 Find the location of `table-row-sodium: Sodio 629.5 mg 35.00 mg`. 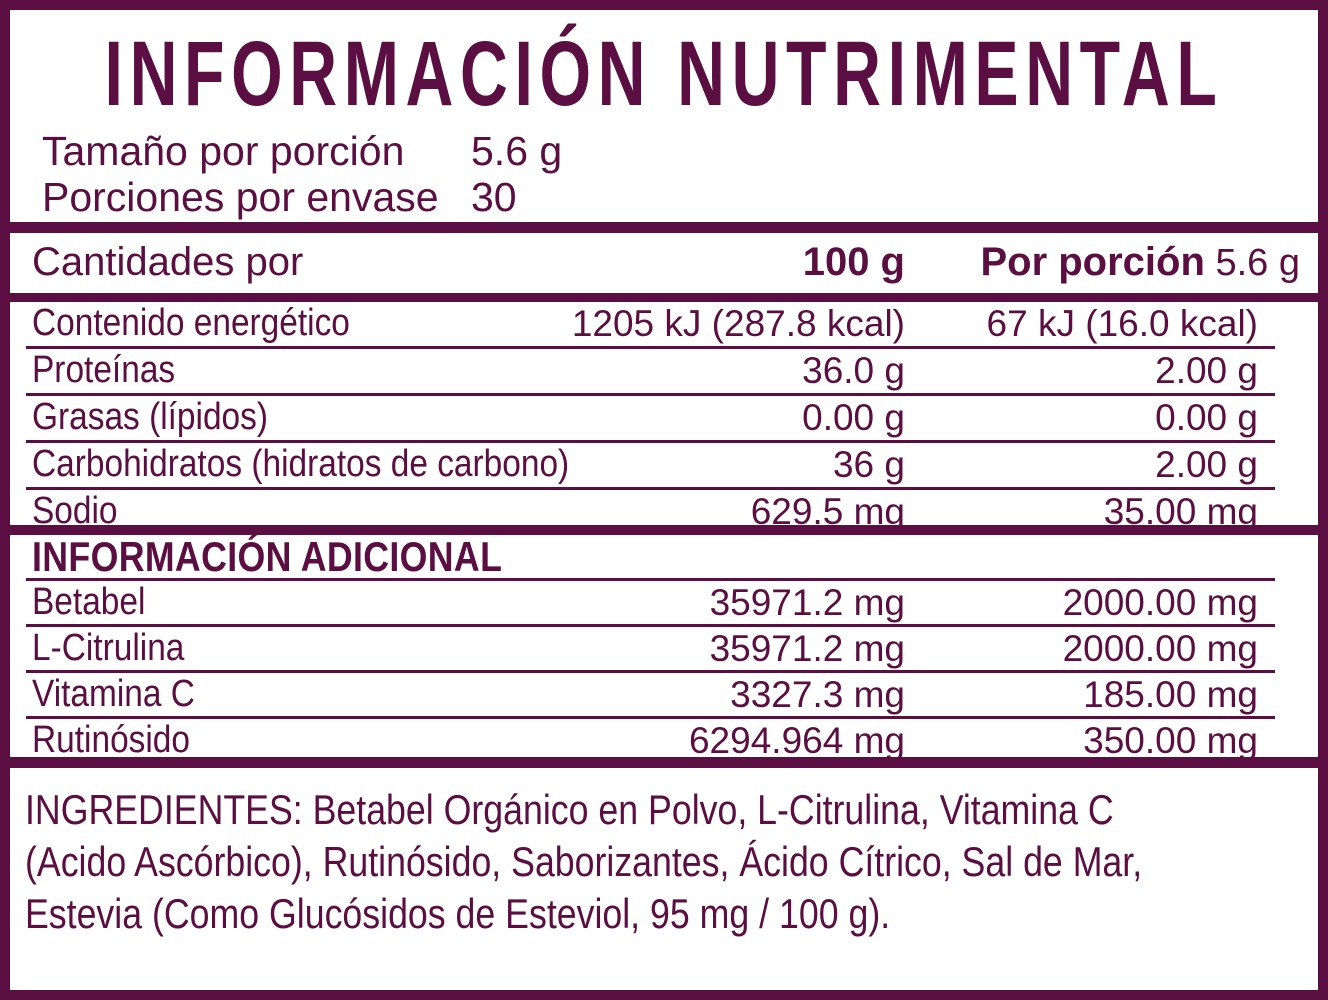

table-row-sodium: Sodio 629.5 mg 35.00 mg is located at coordinates (664, 507).